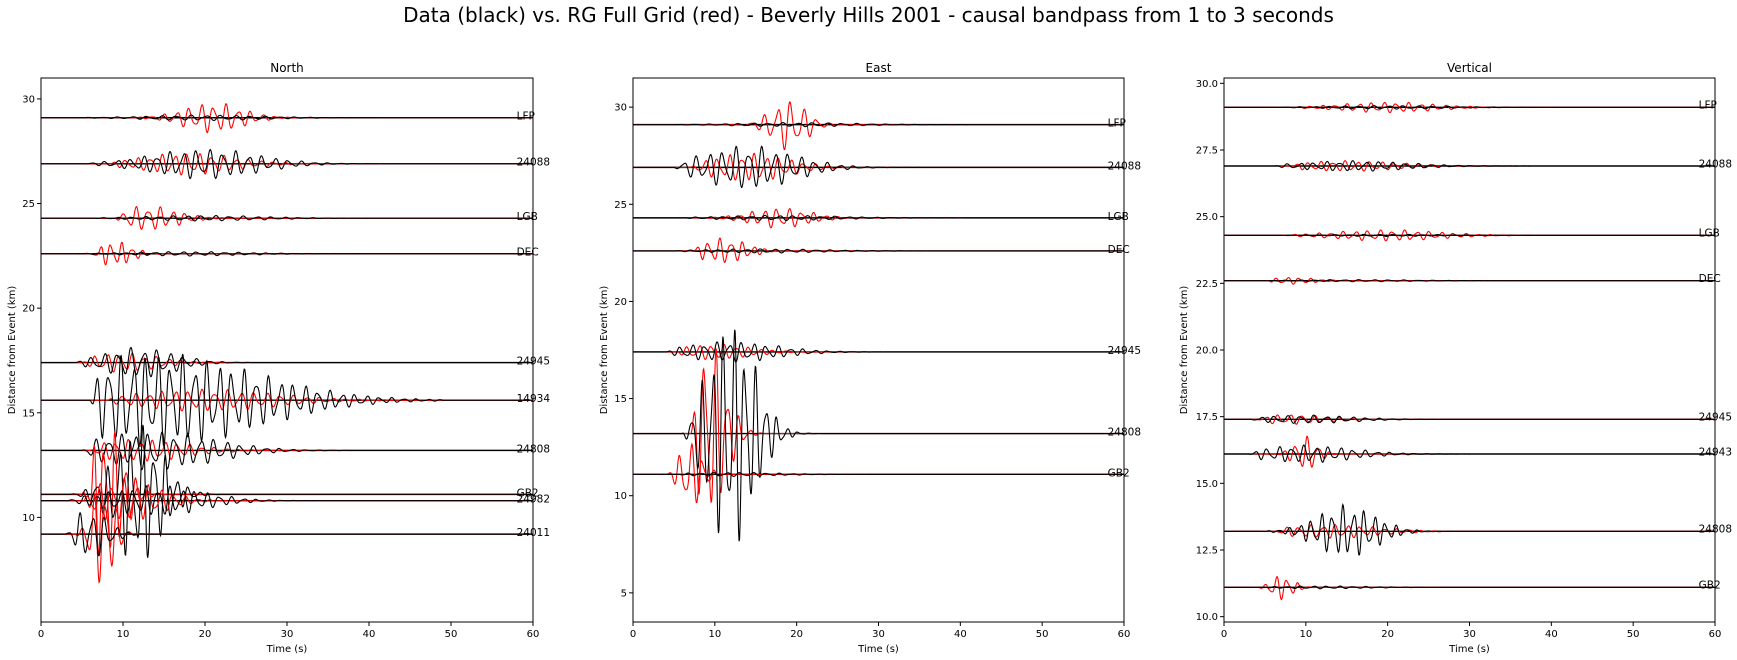 The image size is (1737, 660). Describe the element at coordinates (1469, 649) in the screenshot. I see `vertical-x-axis-label: Time (s)` at that location.